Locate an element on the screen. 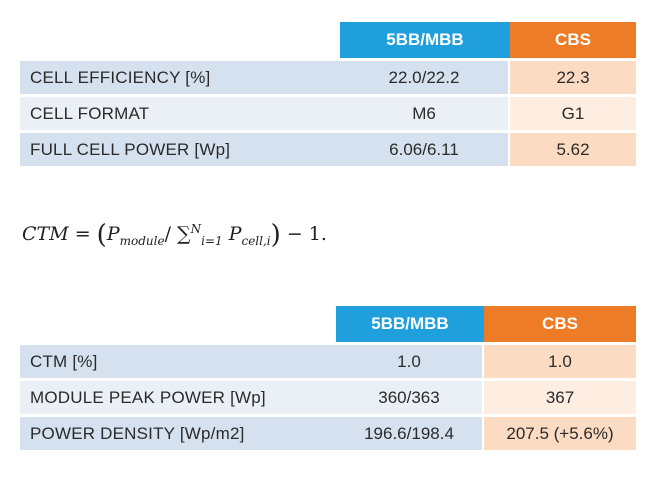 This screenshot has height=482, width=658. value-5bb-mbb: 22.0/22.2 is located at coordinates (425, 77).